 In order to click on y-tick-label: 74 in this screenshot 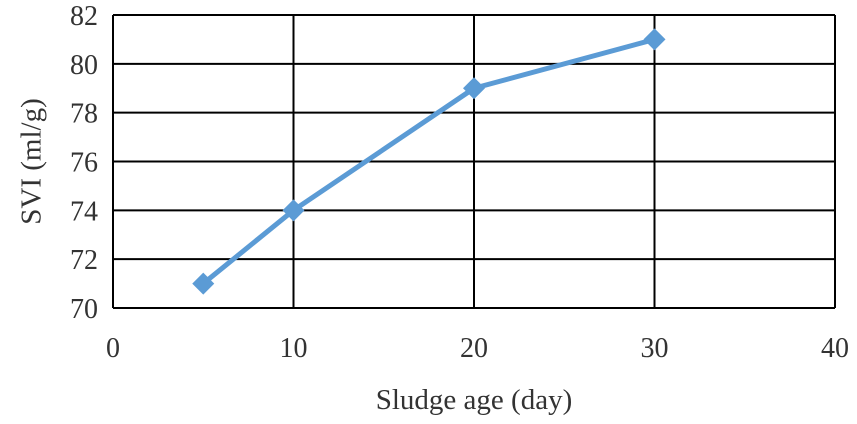, I will do `click(84, 211)`.